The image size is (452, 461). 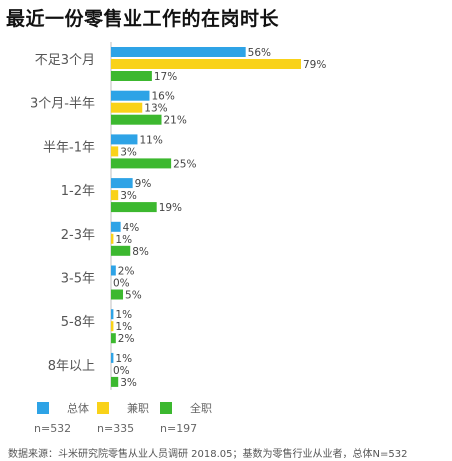 What do you see at coordinates (166, 408) in the screenshot?
I see `legend-swatch-fulltime` at bounding box center [166, 408].